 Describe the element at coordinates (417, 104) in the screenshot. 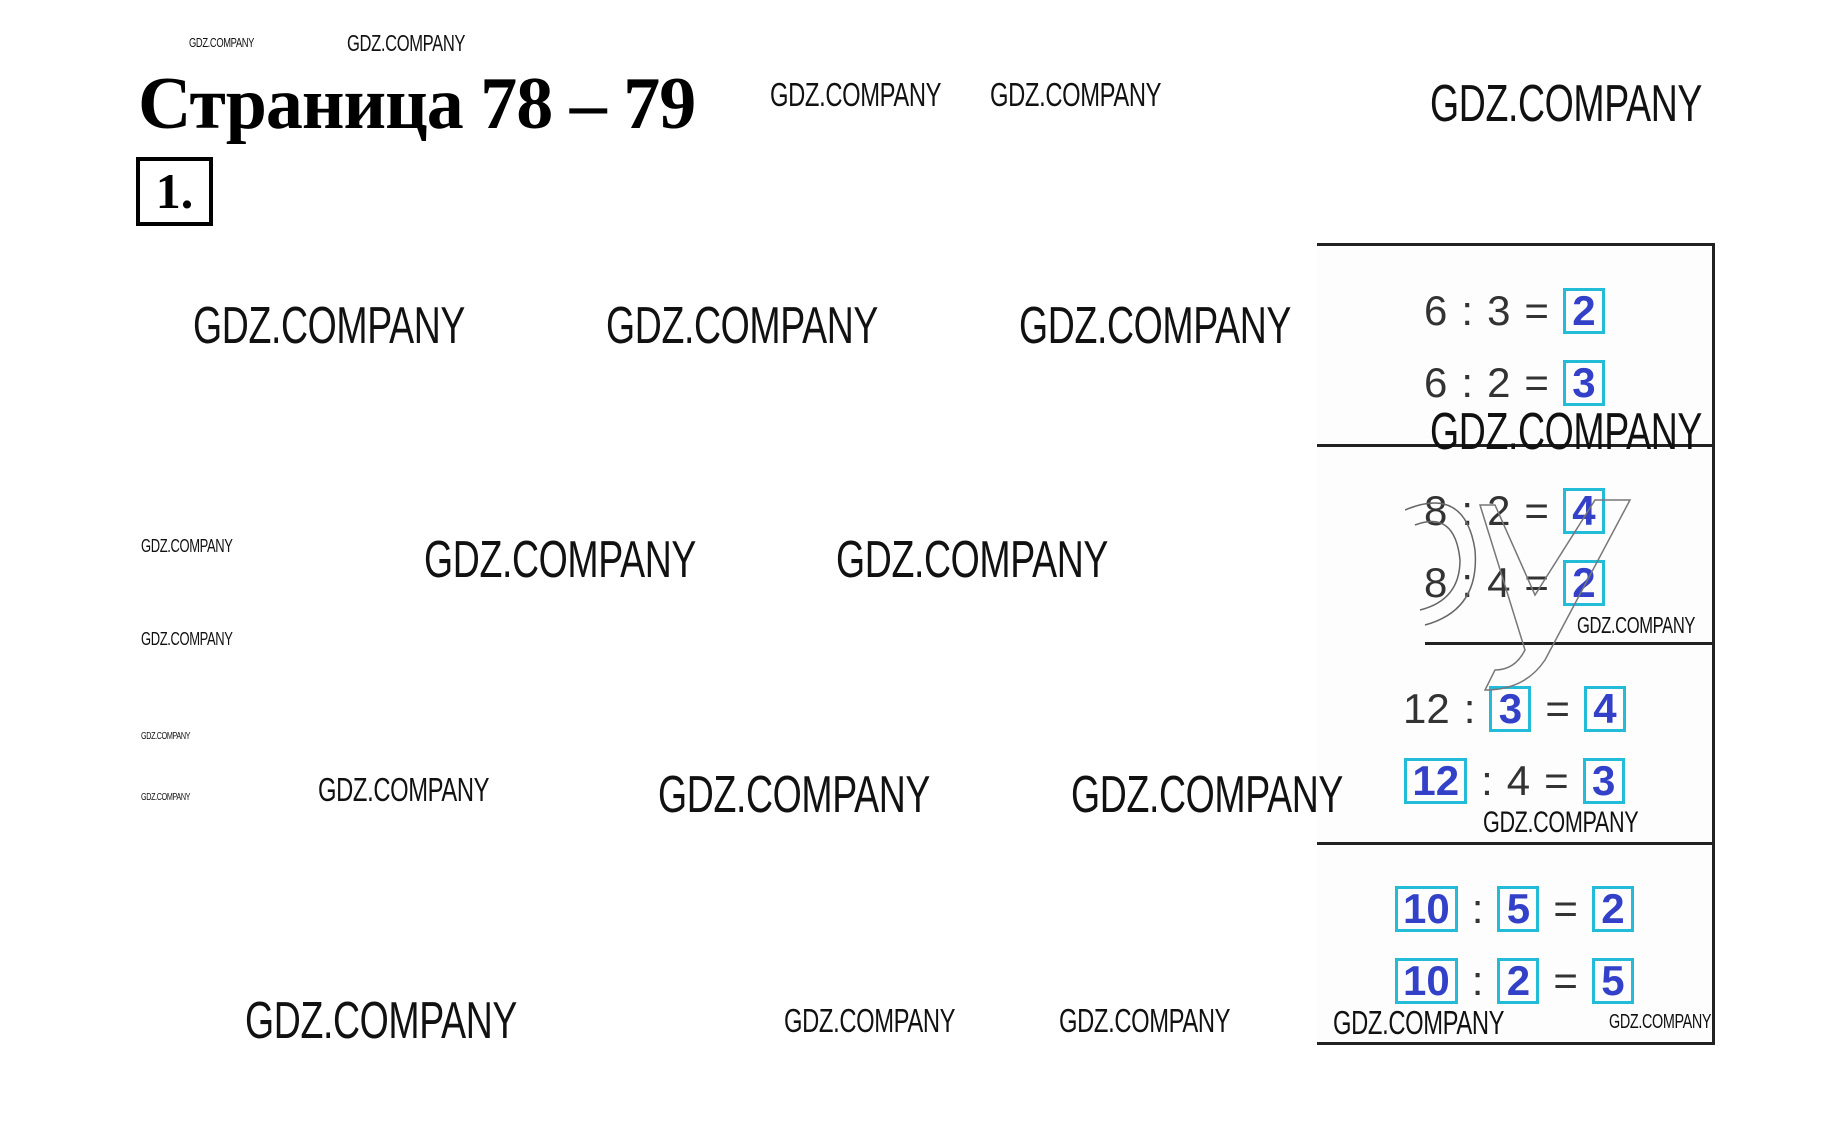

I see `page-title: Страница 78 – 79` at that location.